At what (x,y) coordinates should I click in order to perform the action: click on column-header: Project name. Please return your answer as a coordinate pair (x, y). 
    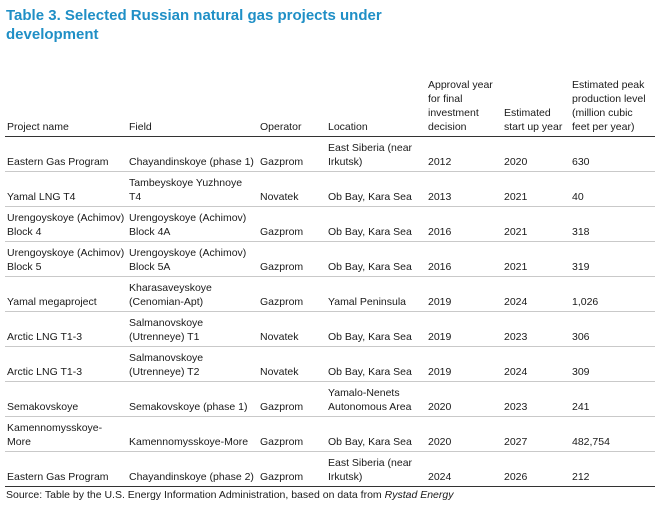
    Looking at the image, I should click on (66, 89).